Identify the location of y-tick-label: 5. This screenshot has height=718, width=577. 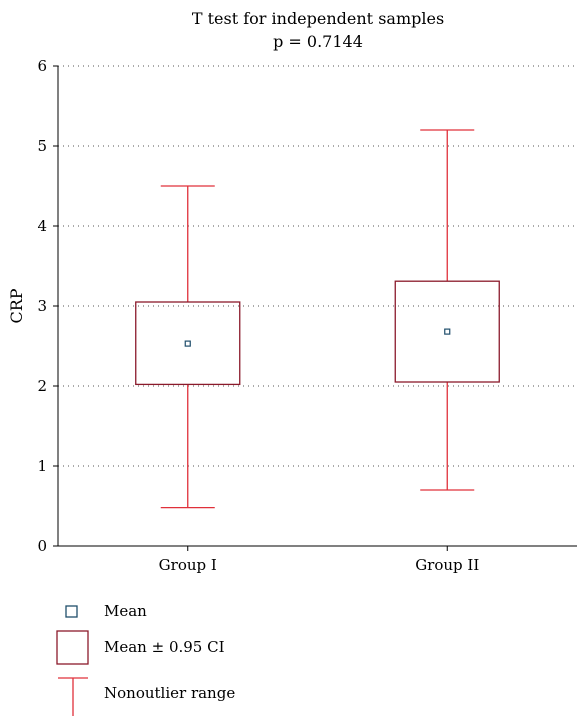
(42, 146).